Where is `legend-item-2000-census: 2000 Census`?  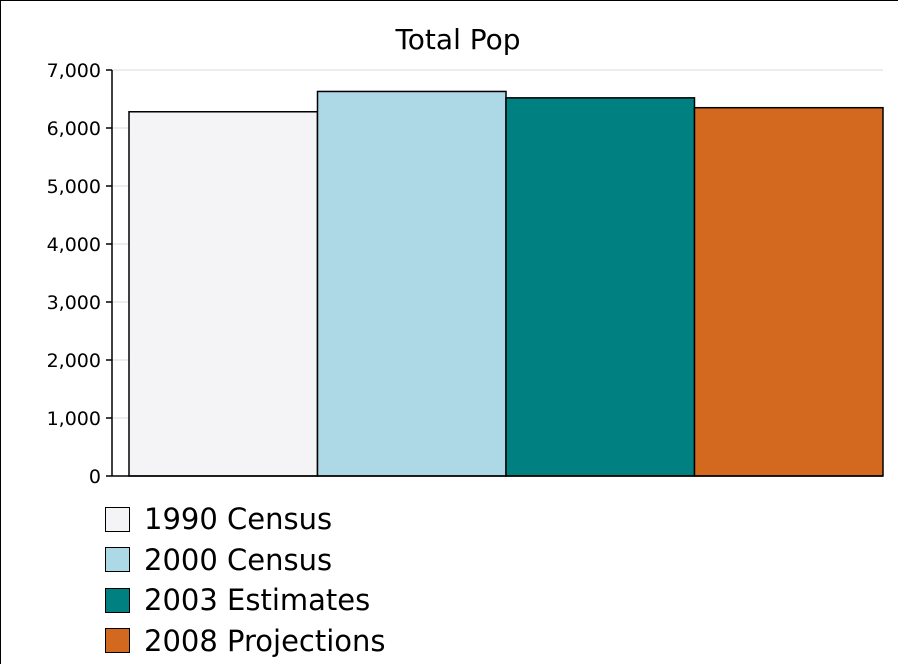
legend-item-2000-census: 2000 Census is located at coordinates (245, 560).